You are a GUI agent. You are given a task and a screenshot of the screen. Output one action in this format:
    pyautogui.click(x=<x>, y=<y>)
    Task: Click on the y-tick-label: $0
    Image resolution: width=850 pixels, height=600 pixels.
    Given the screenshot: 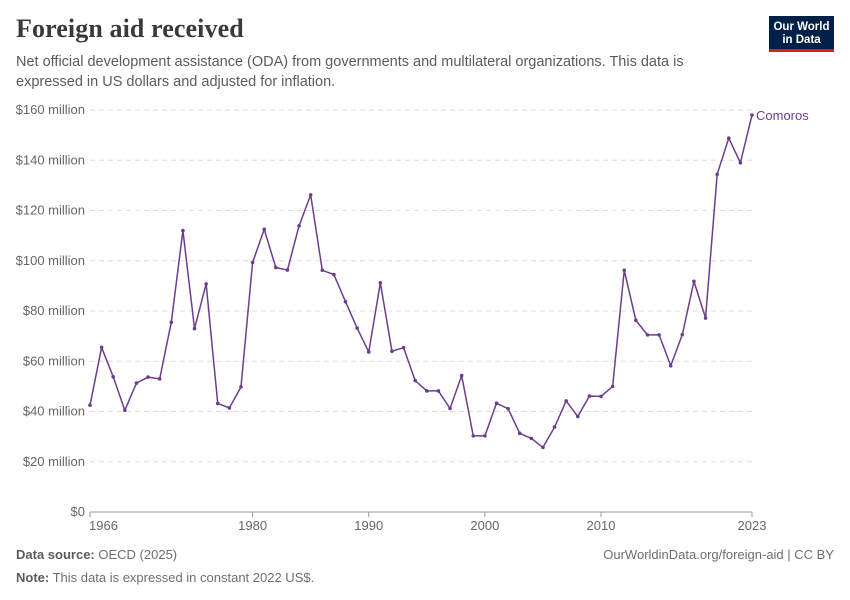 What is the action you would take?
    pyautogui.click(x=78, y=511)
    